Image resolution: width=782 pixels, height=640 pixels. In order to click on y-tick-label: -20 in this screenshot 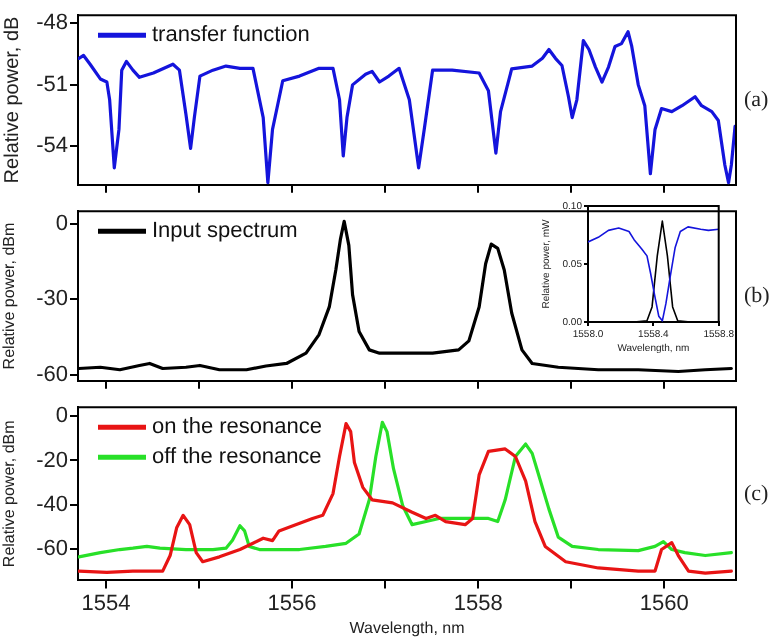, I will do `click(52, 460)`.